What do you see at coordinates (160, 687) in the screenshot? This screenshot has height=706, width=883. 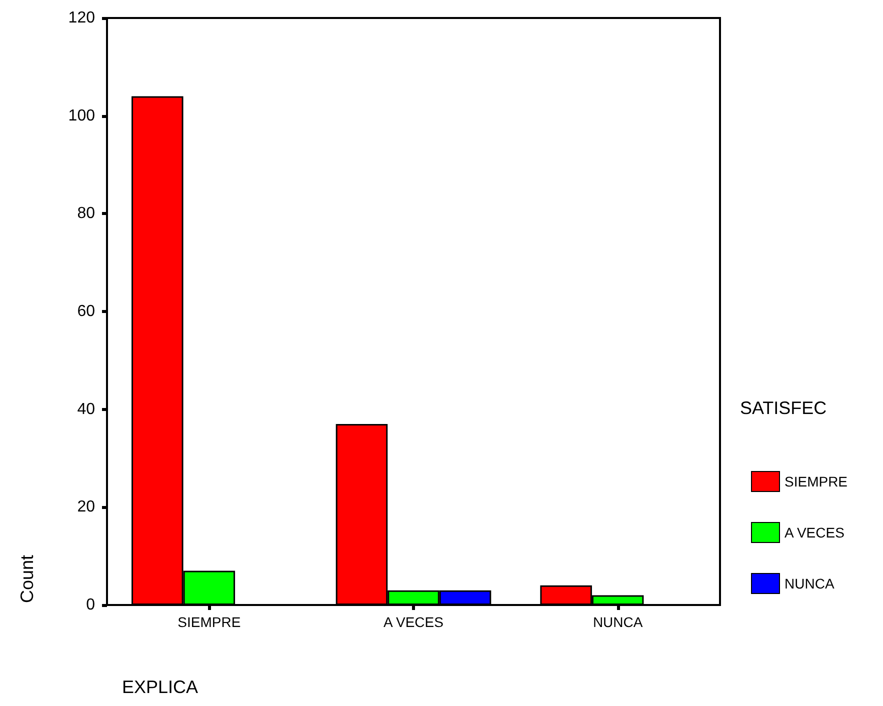 I see `x-axis-title: EXPLICA` at bounding box center [160, 687].